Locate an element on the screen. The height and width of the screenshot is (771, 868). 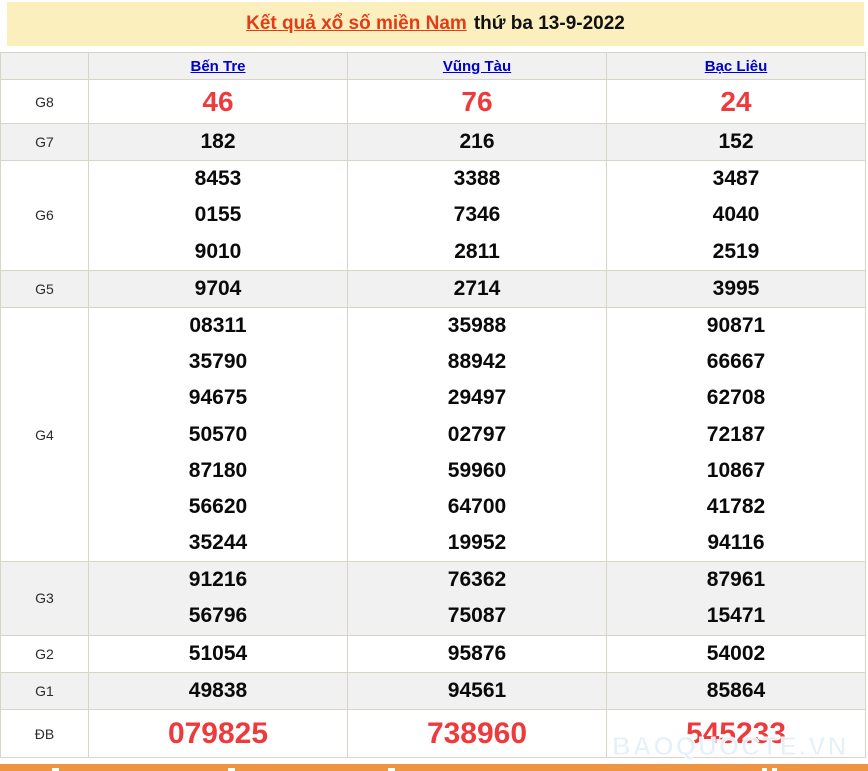
result-number: 56620 is located at coordinates (218, 506).